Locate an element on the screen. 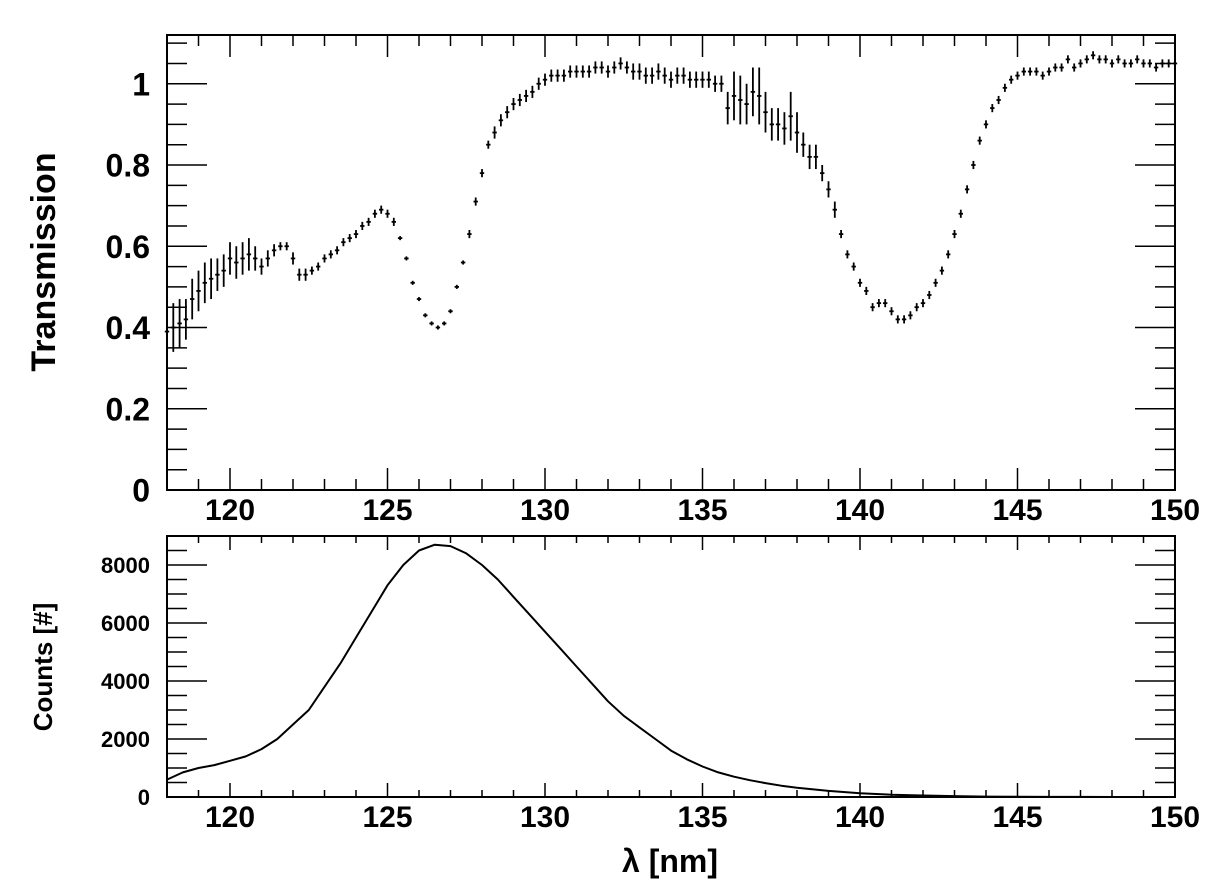 This screenshot has height=891, width=1223. y-tick-label: 0.6 is located at coordinates (128, 247).